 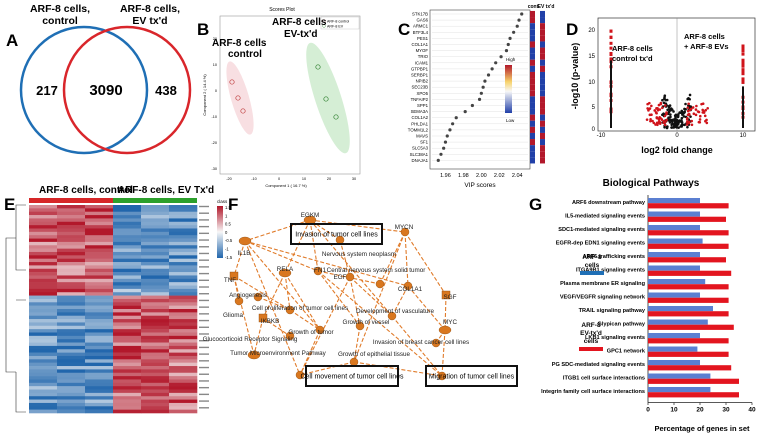 What do you see at coordinates (546, 7) in the screenshot?
I see `vip-col-ev: EV tx'd` at bounding box center [546, 7].